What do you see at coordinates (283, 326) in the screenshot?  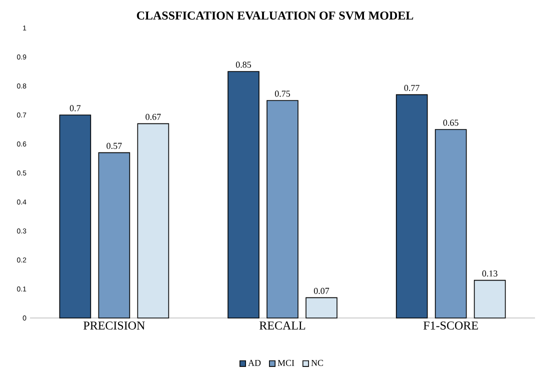 I see `x-tick-label: RECALL` at bounding box center [283, 326].